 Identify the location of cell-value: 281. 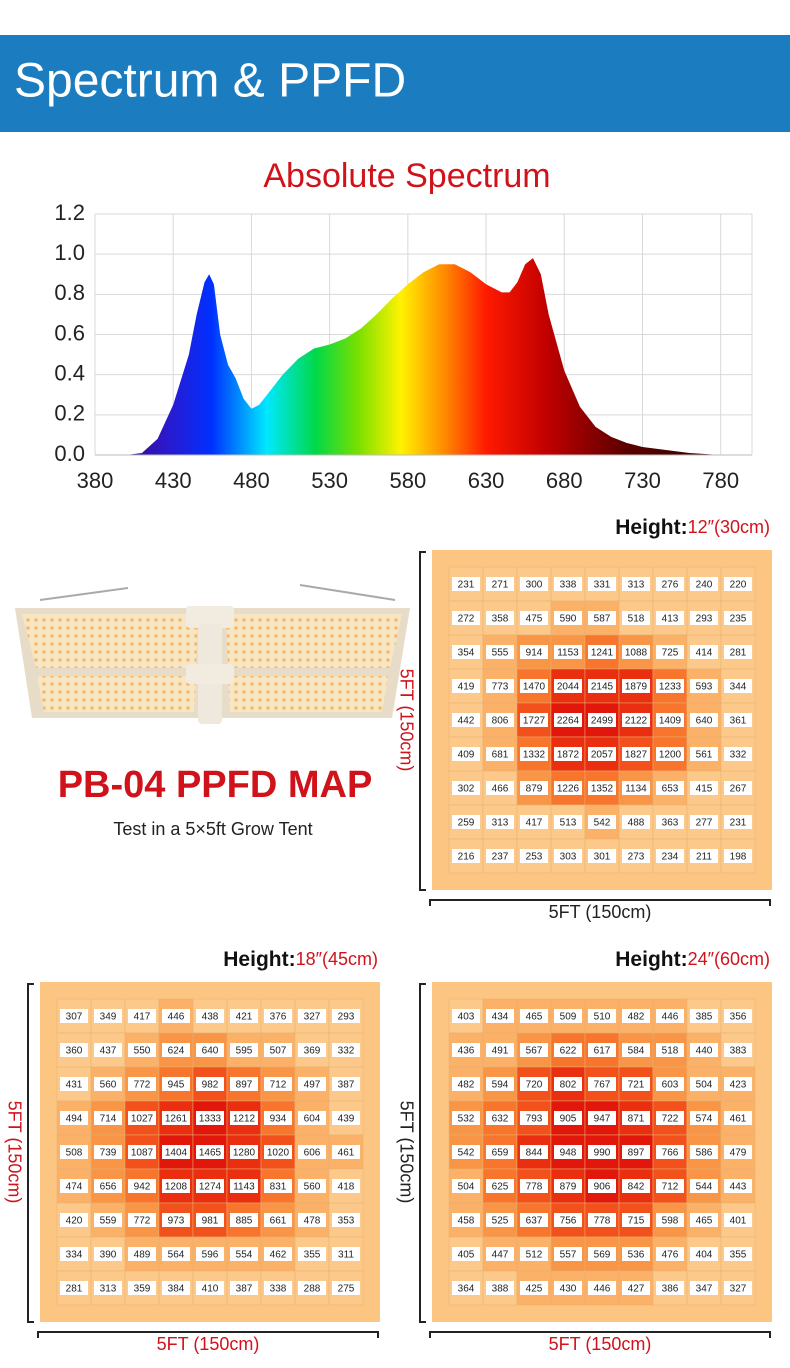
(74, 1289).